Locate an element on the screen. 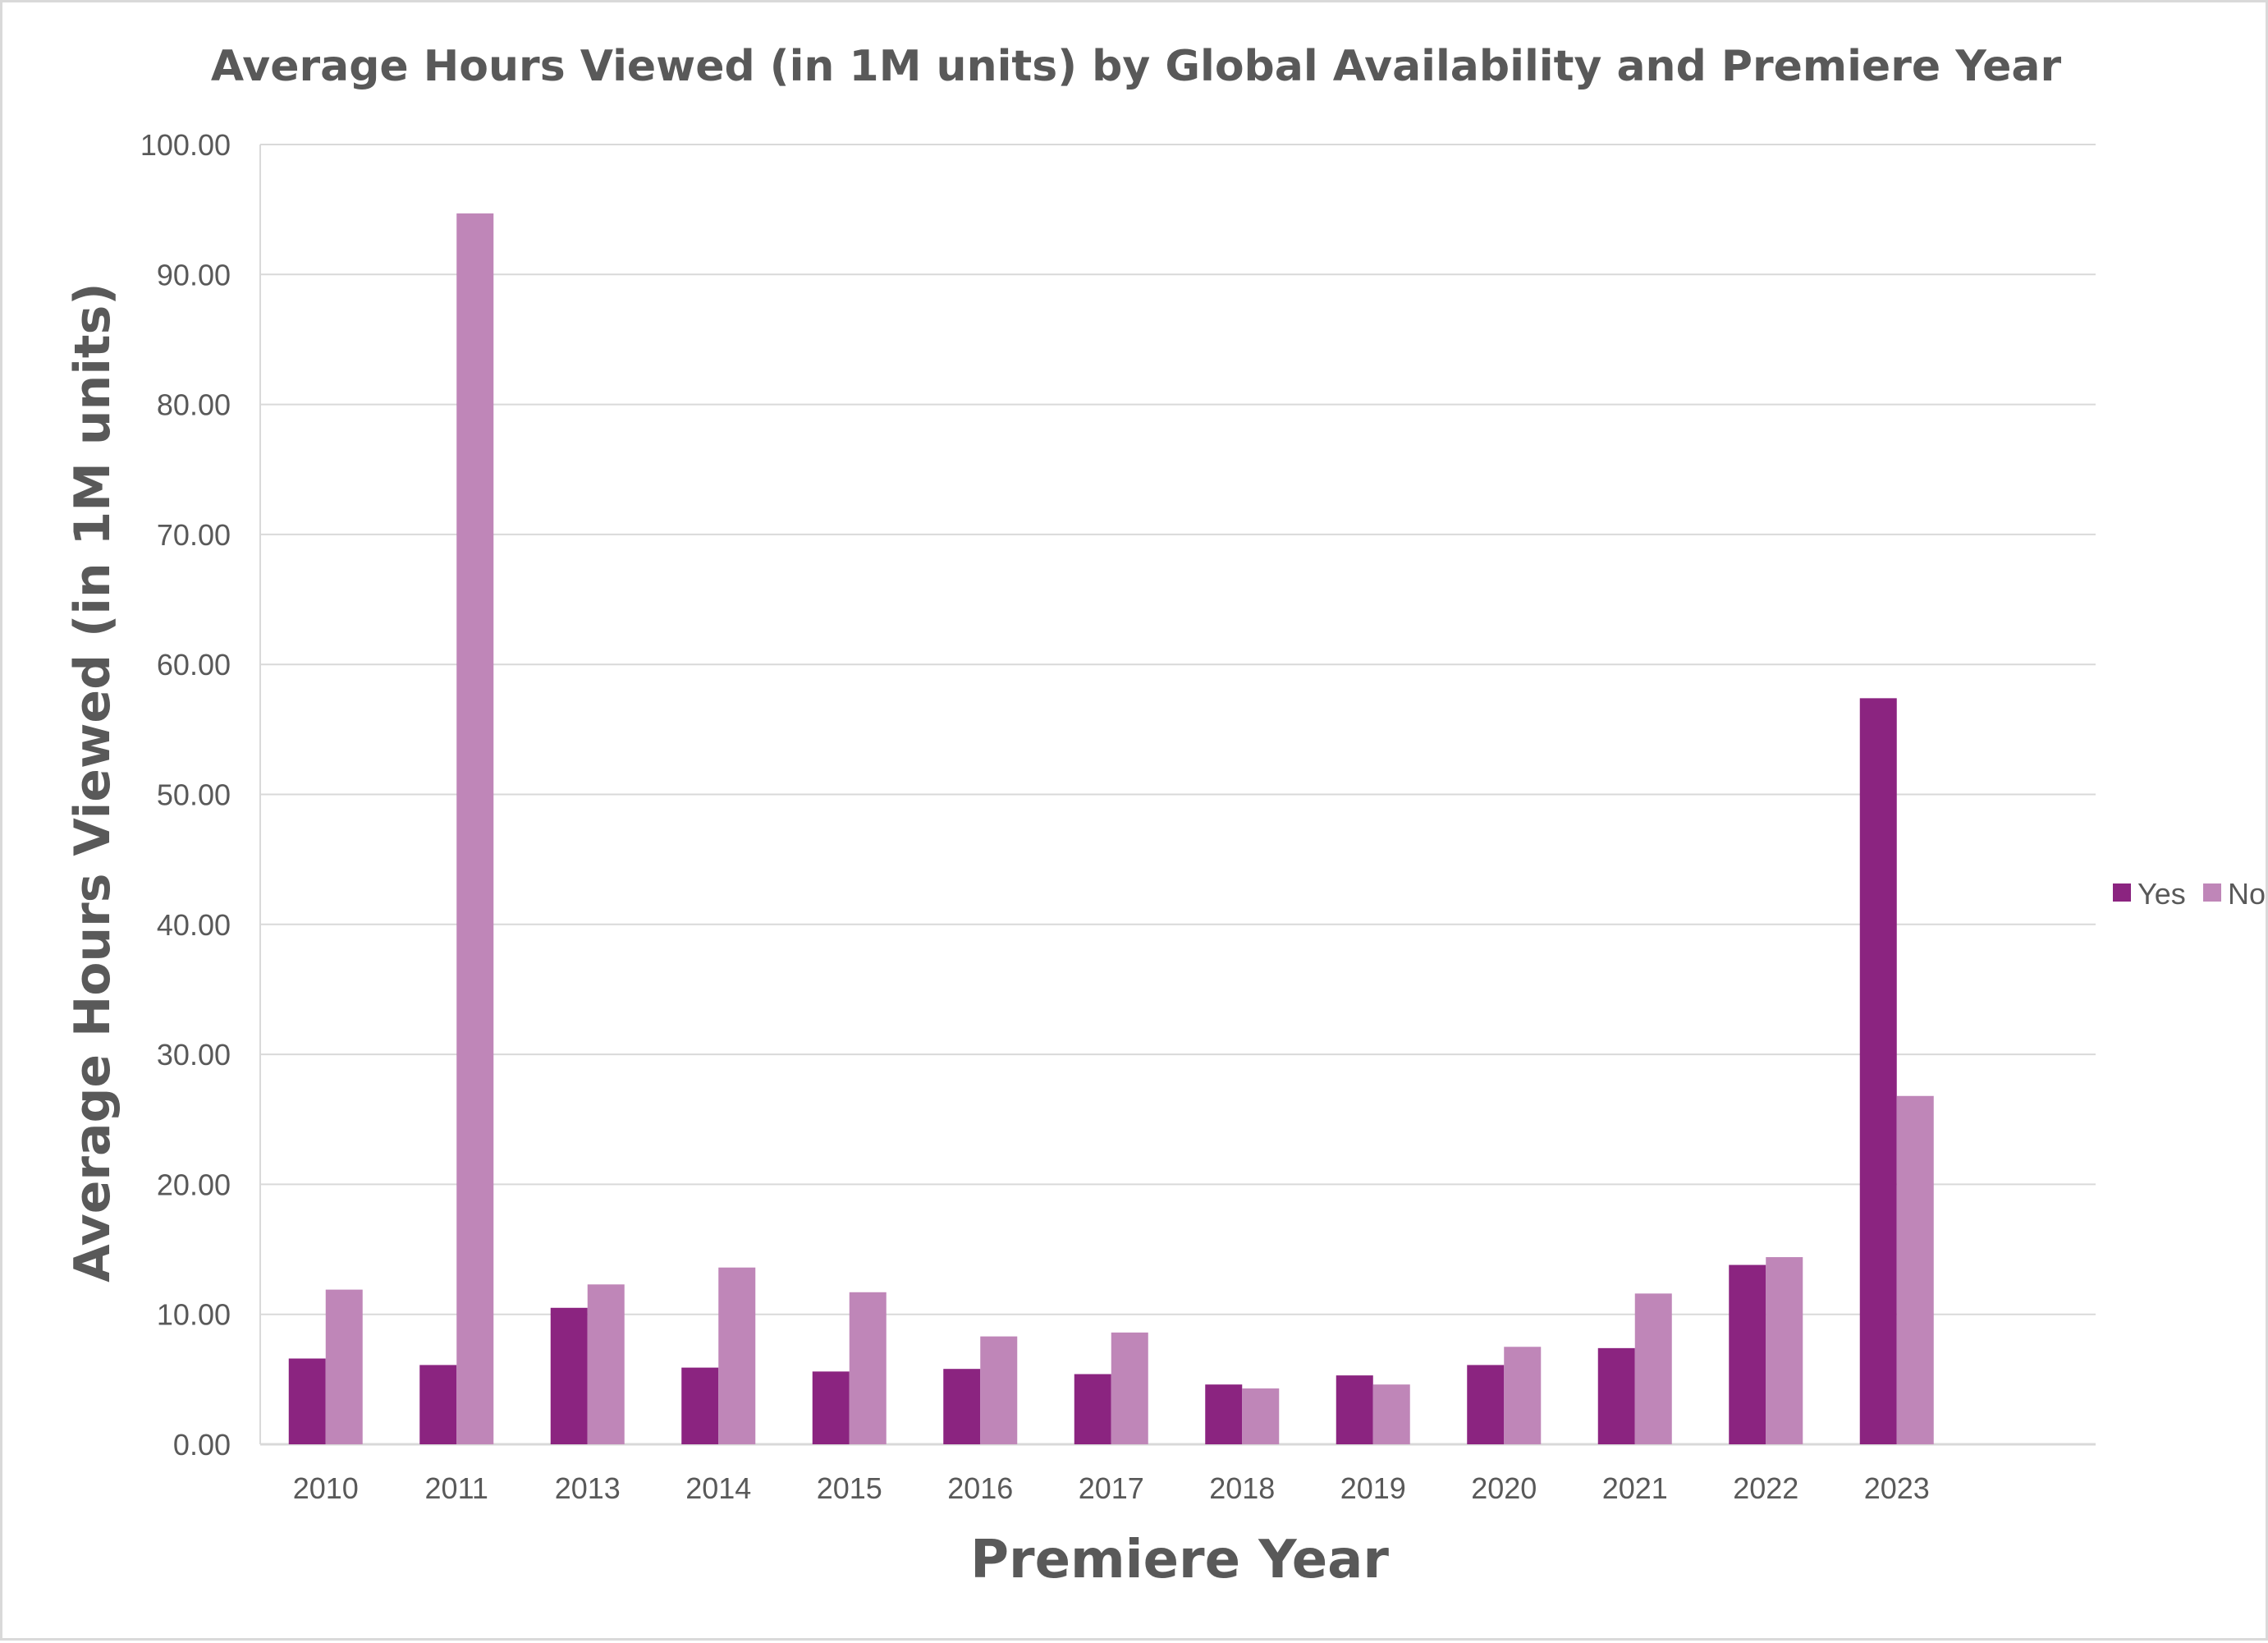  bar-no-2023 is located at coordinates (1915, 1269).